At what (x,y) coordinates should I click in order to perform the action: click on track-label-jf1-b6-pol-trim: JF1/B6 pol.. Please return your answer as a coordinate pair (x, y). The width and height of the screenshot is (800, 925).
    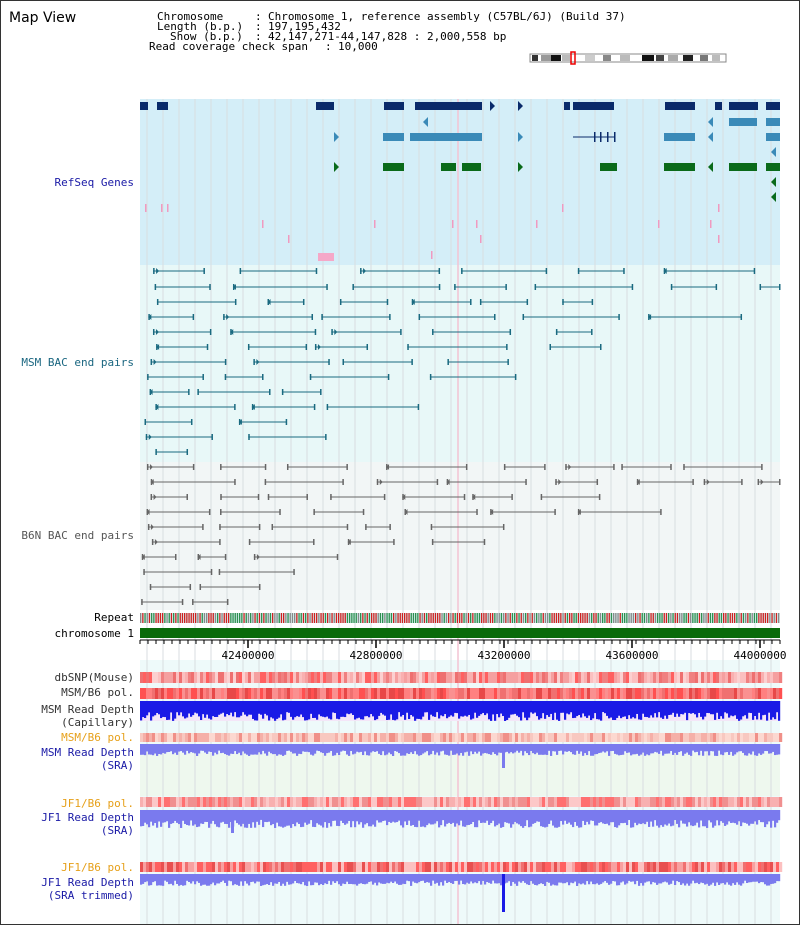
    Looking at the image, I should click on (97, 867).